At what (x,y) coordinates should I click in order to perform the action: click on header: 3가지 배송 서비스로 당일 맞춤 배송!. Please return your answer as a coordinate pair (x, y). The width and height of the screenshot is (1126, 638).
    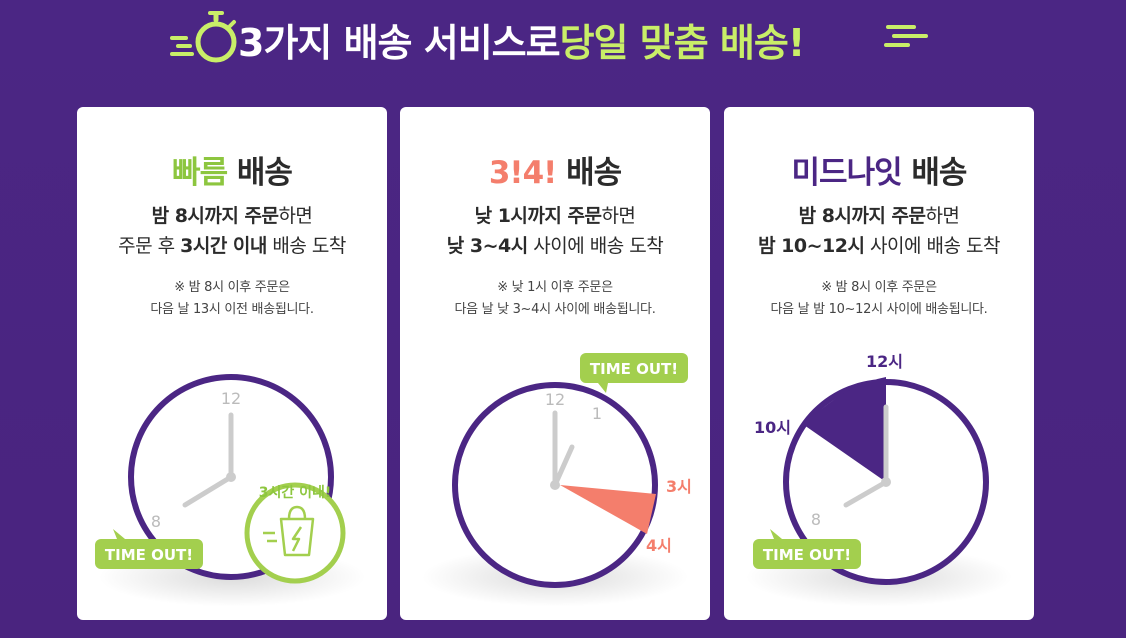
    Looking at the image, I should click on (563, 40).